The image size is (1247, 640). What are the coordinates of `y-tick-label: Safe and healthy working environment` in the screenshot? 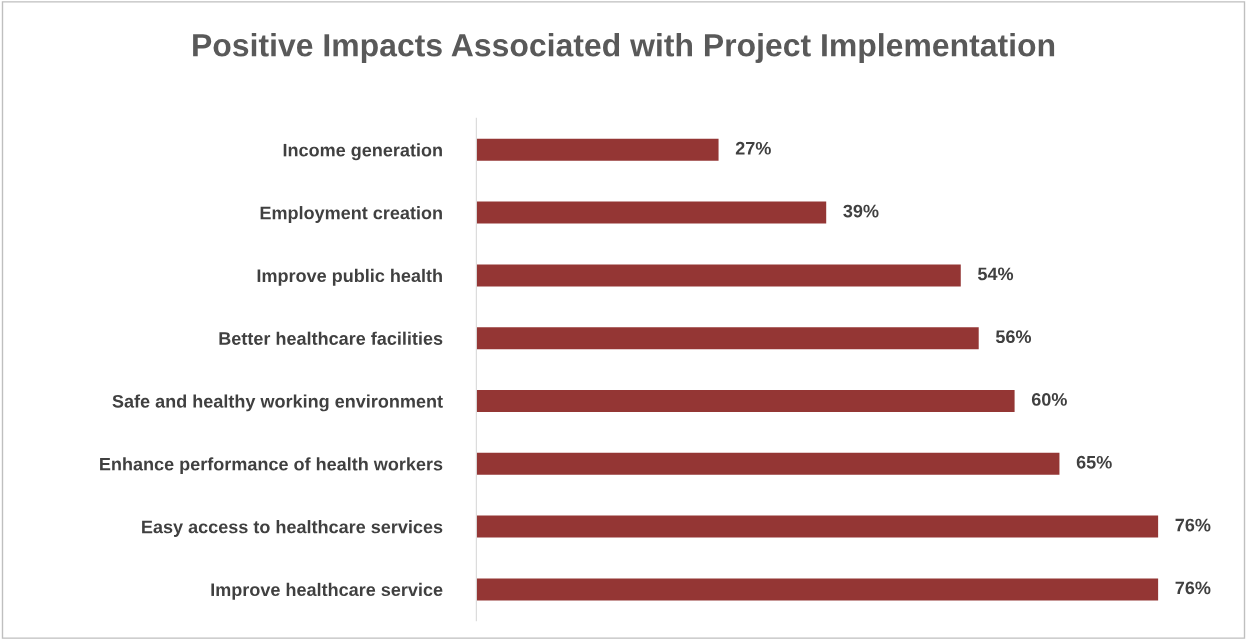 It's located at (277, 403).